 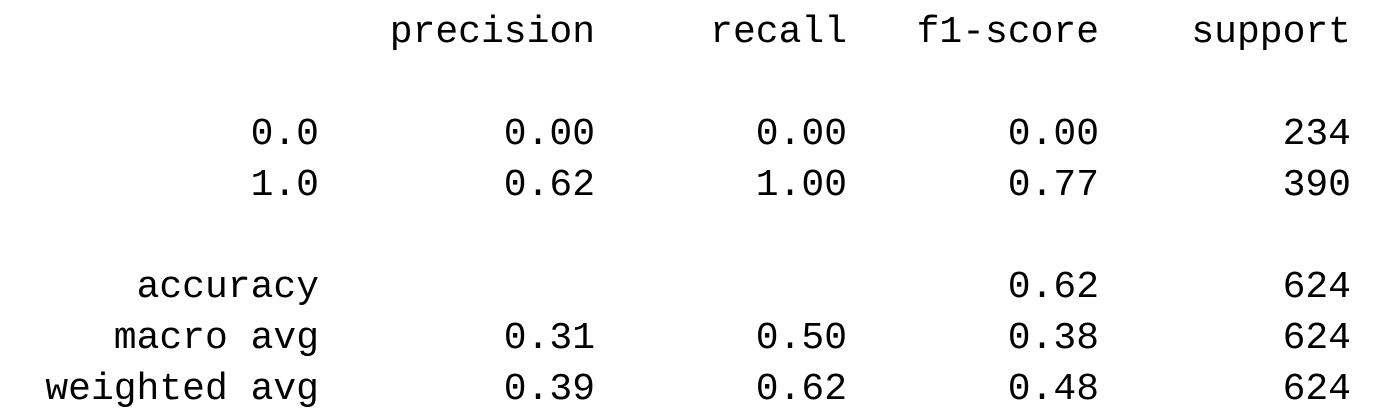 I want to click on summary-f1-score: 0.48, so click(x=1053, y=389).